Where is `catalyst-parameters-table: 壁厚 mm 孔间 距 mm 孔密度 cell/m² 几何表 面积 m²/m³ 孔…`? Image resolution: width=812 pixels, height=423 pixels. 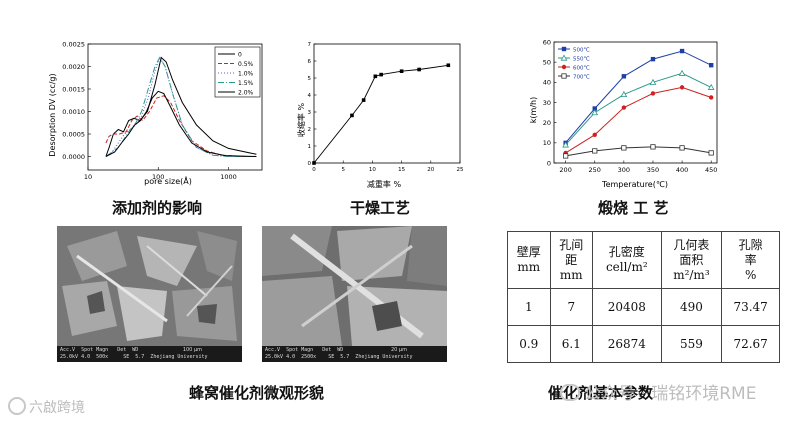 catalyst-parameters-table: 壁厚 mm 孔间 距 mm 孔密度 cell/m² 几何表 面积 m²/m³ 孔… is located at coordinates (643, 297).